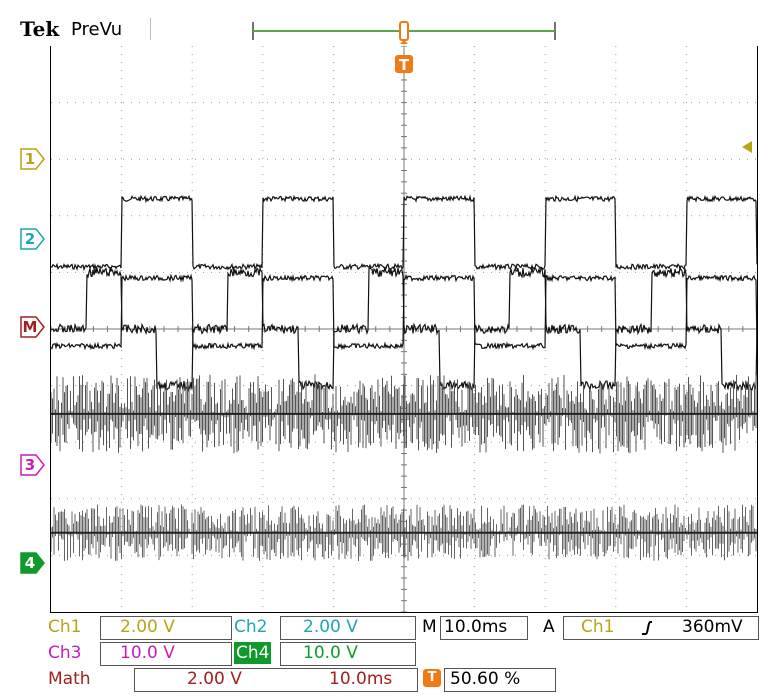  Describe the element at coordinates (712, 627) in the screenshot. I see `trigger-level: 360mV` at that location.